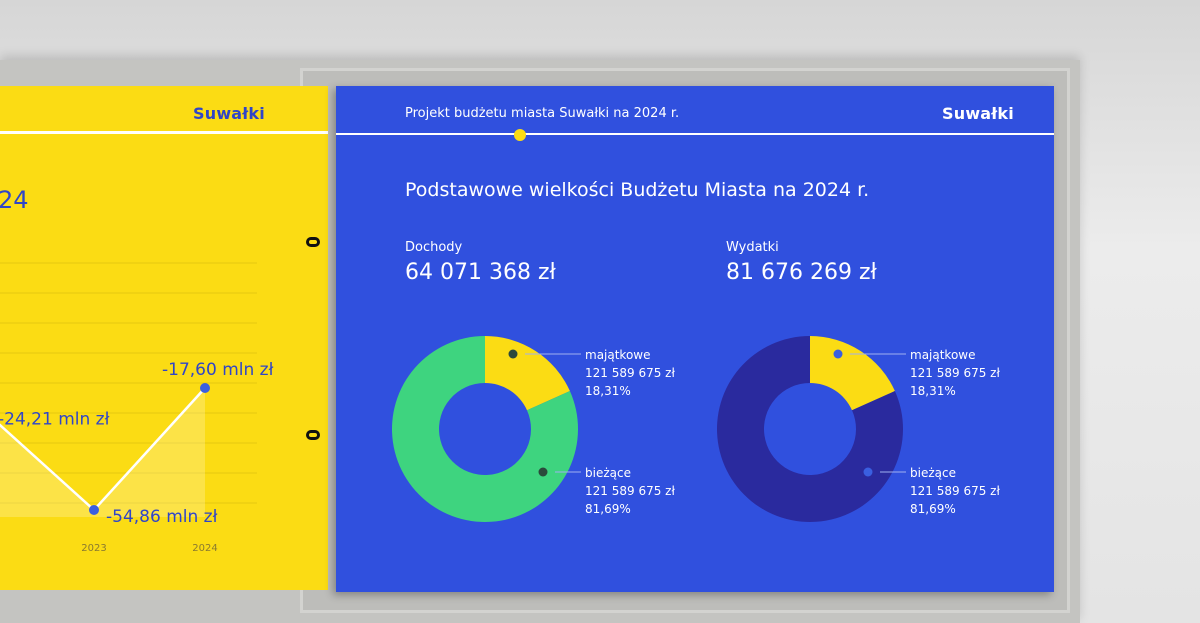  I want to click on expense-value: 81 676 269 zł, so click(801, 272).